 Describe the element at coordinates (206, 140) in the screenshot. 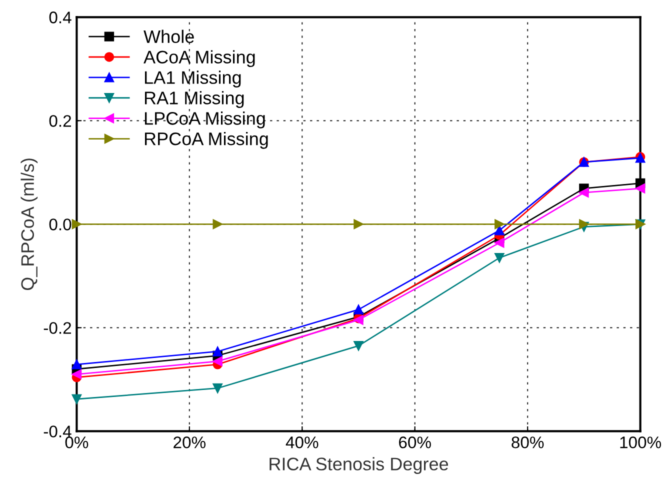

I see `legend-label: RPCoA Missing` at that location.